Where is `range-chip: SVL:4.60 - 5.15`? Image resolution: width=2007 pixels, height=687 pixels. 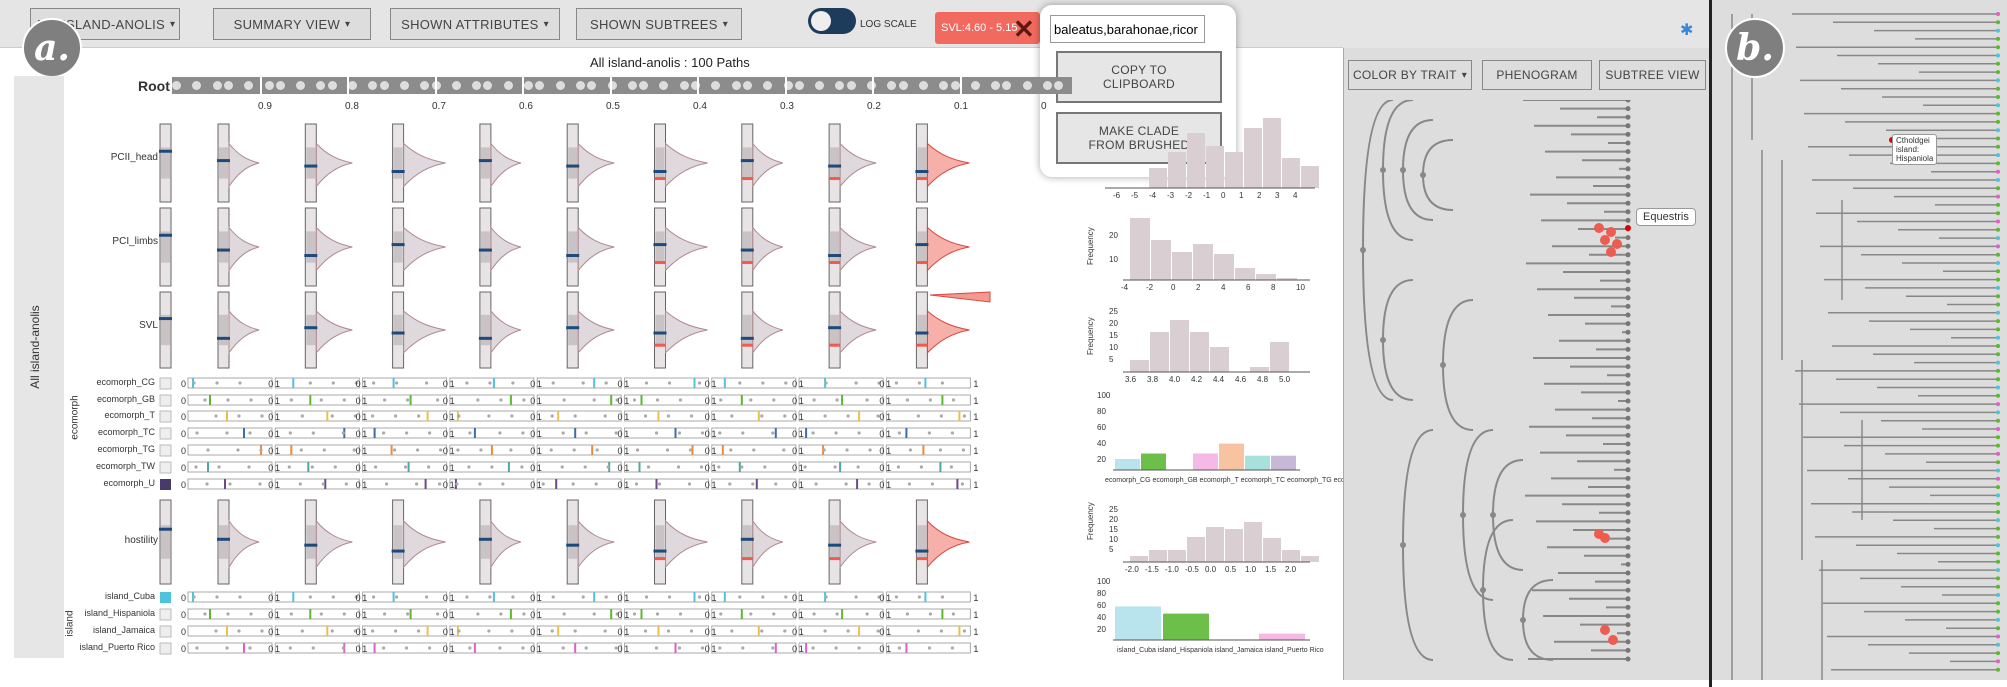 range-chip: SVL:4.60 - 5.15 is located at coordinates (987, 28).